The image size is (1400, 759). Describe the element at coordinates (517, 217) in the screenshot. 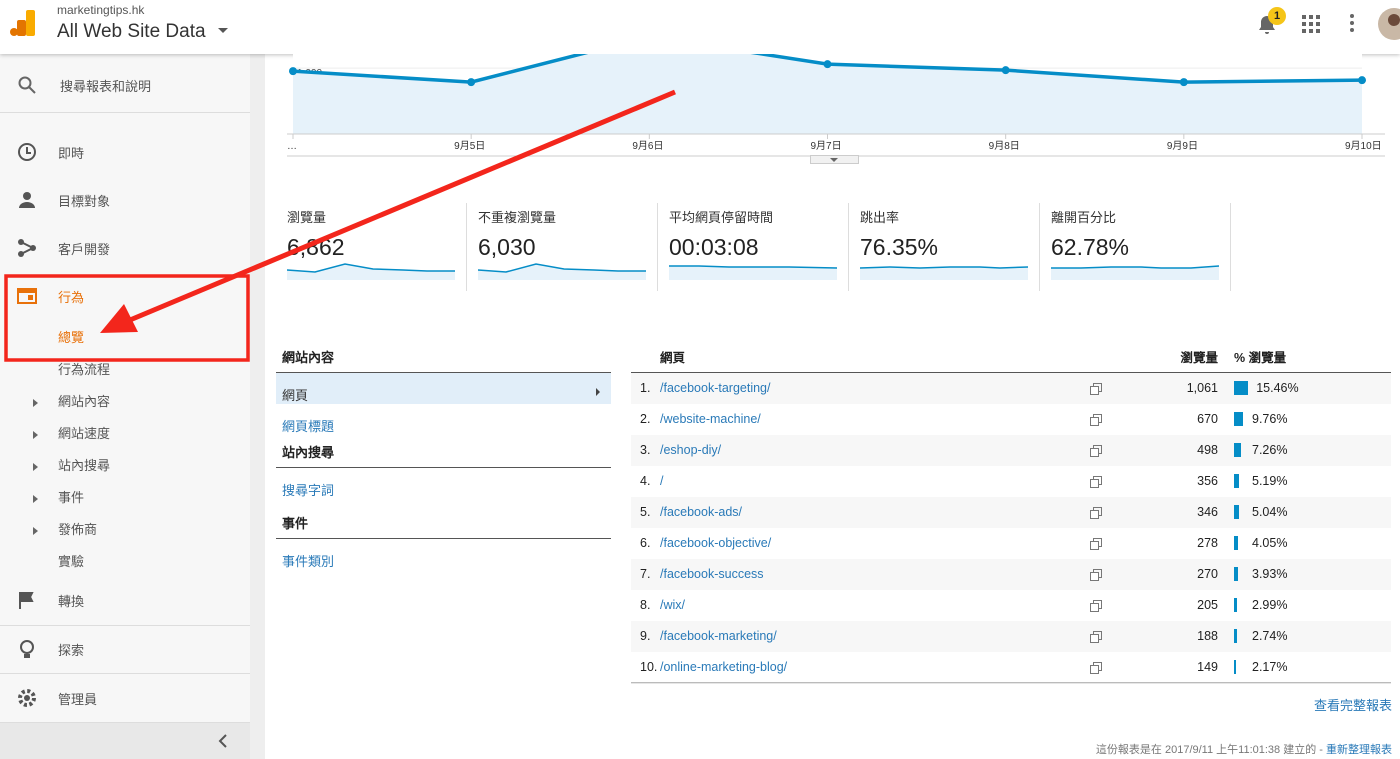

I see `metric-label: 不重複瀏覽量` at that location.